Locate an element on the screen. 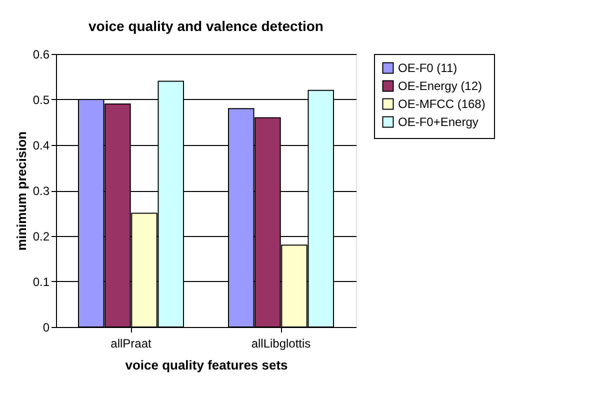 The width and height of the screenshot is (595, 401). y-tick-label: 0.2 is located at coordinates (41, 237).